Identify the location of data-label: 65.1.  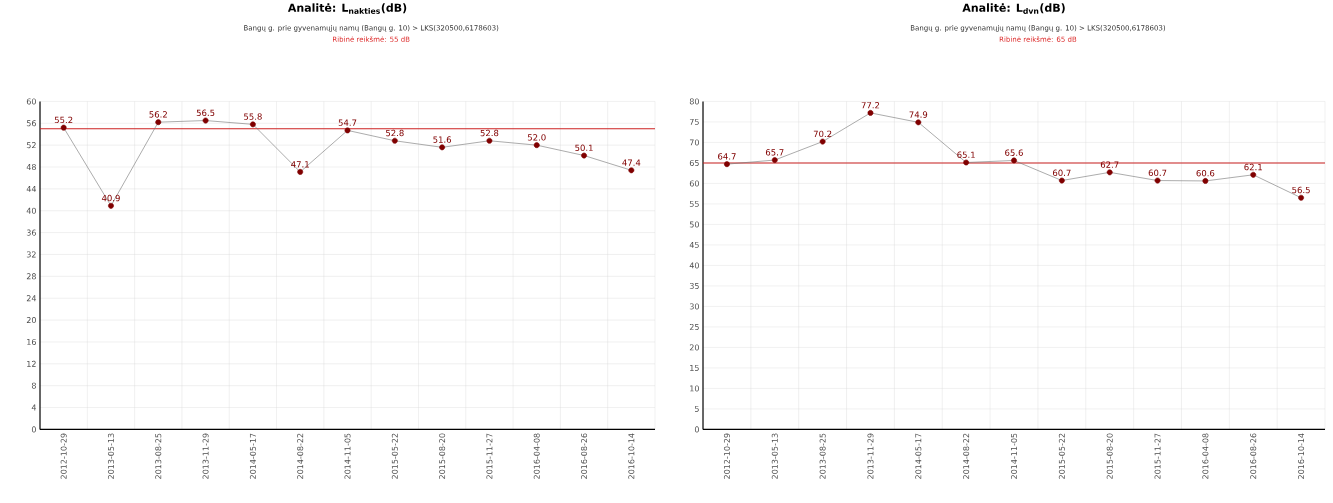
(966, 154).